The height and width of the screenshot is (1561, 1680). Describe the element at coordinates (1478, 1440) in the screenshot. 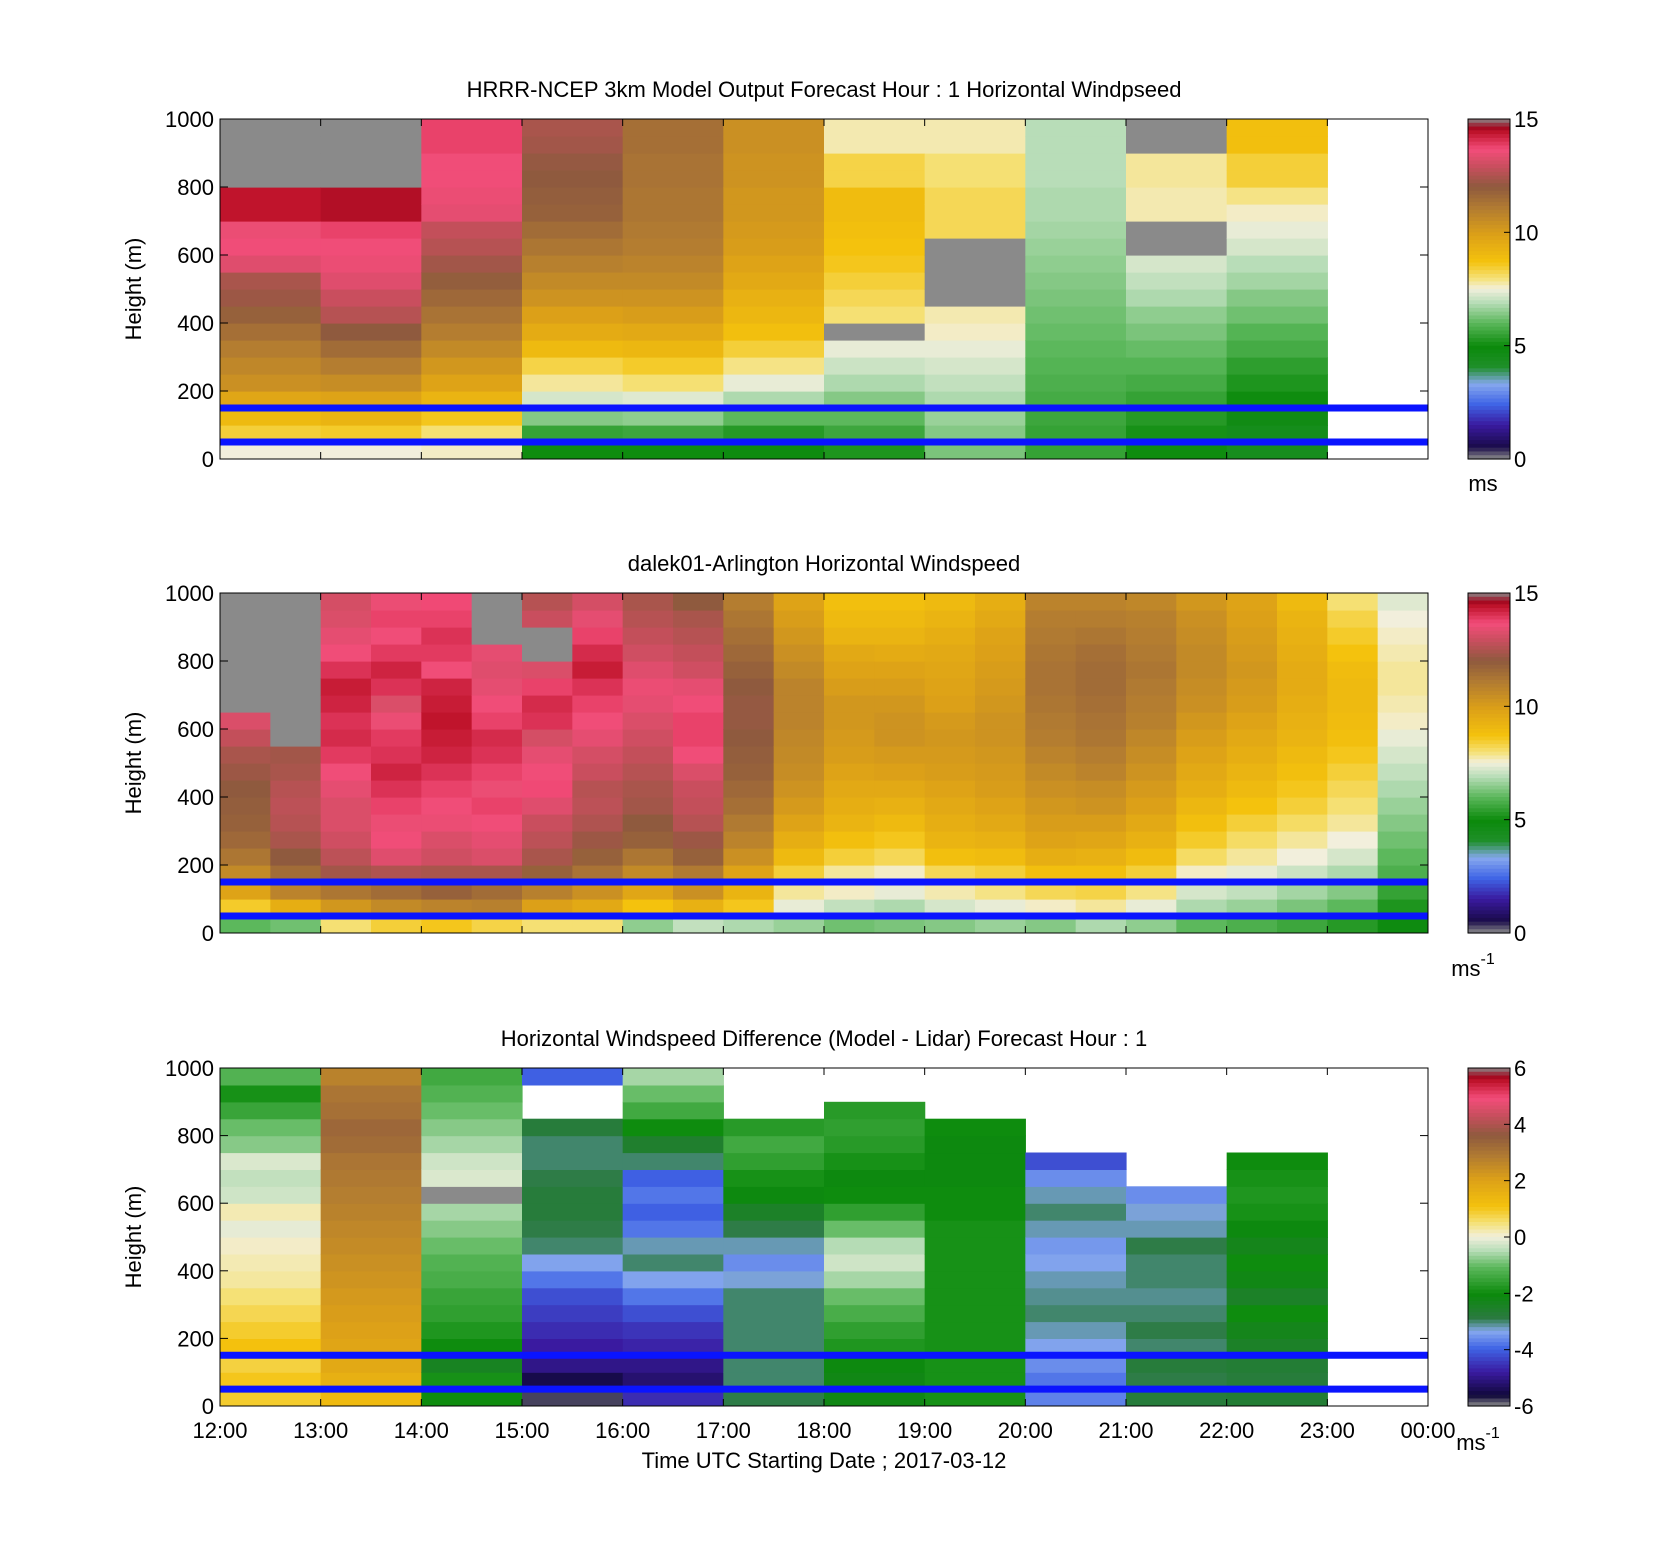

I see `panel-3-colorbar-unit: ms-1` at that location.